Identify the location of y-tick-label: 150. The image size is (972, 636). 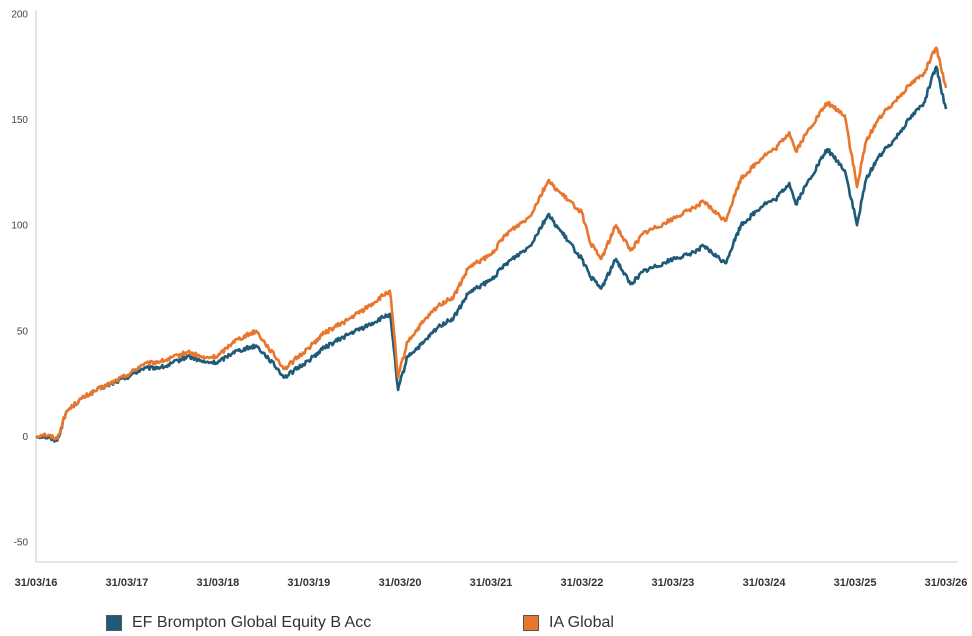
(19, 120).